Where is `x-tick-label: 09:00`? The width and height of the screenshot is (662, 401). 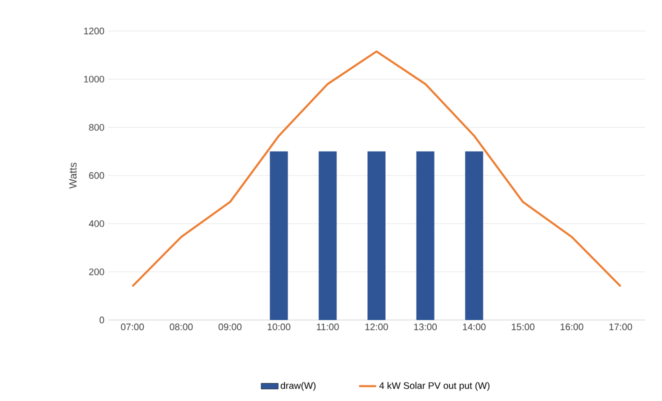
x-tick-label: 09:00 is located at coordinates (230, 327).